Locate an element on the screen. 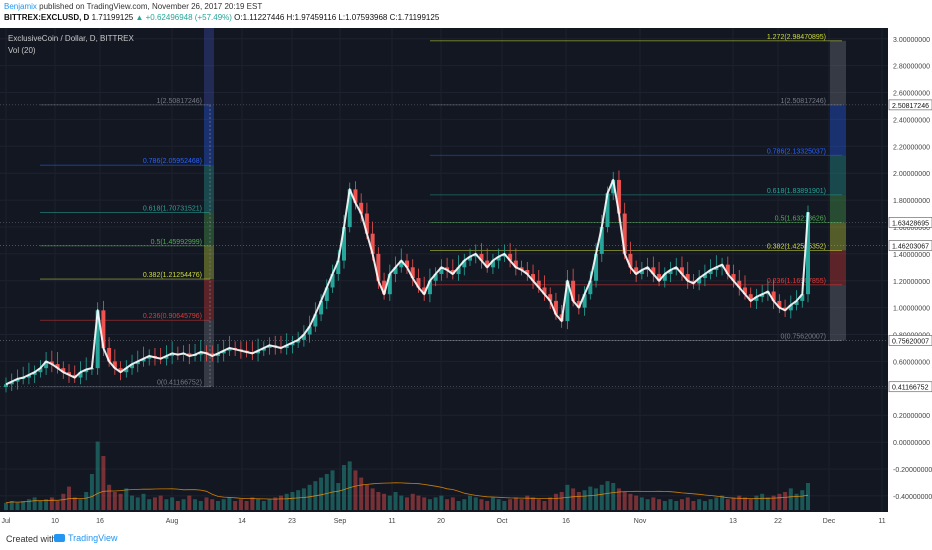 The height and width of the screenshot is (550, 932). fib-right-label: 1.272(2.98470895) is located at coordinates (796, 37).